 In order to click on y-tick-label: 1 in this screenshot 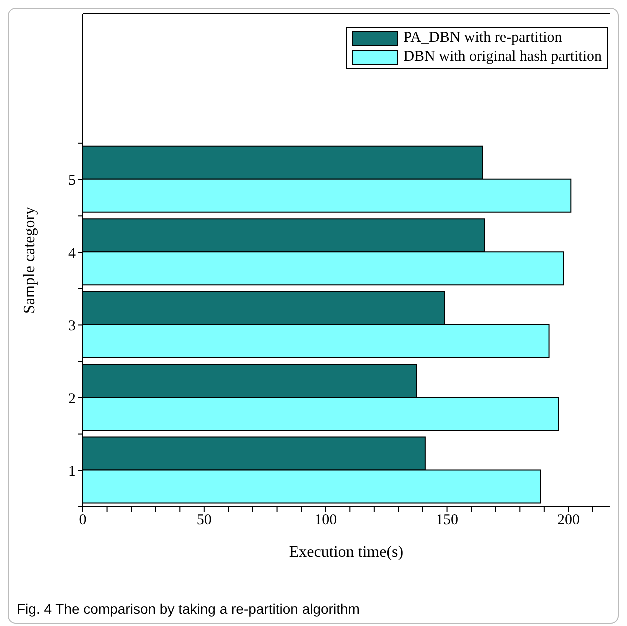, I will do `click(72, 472)`.